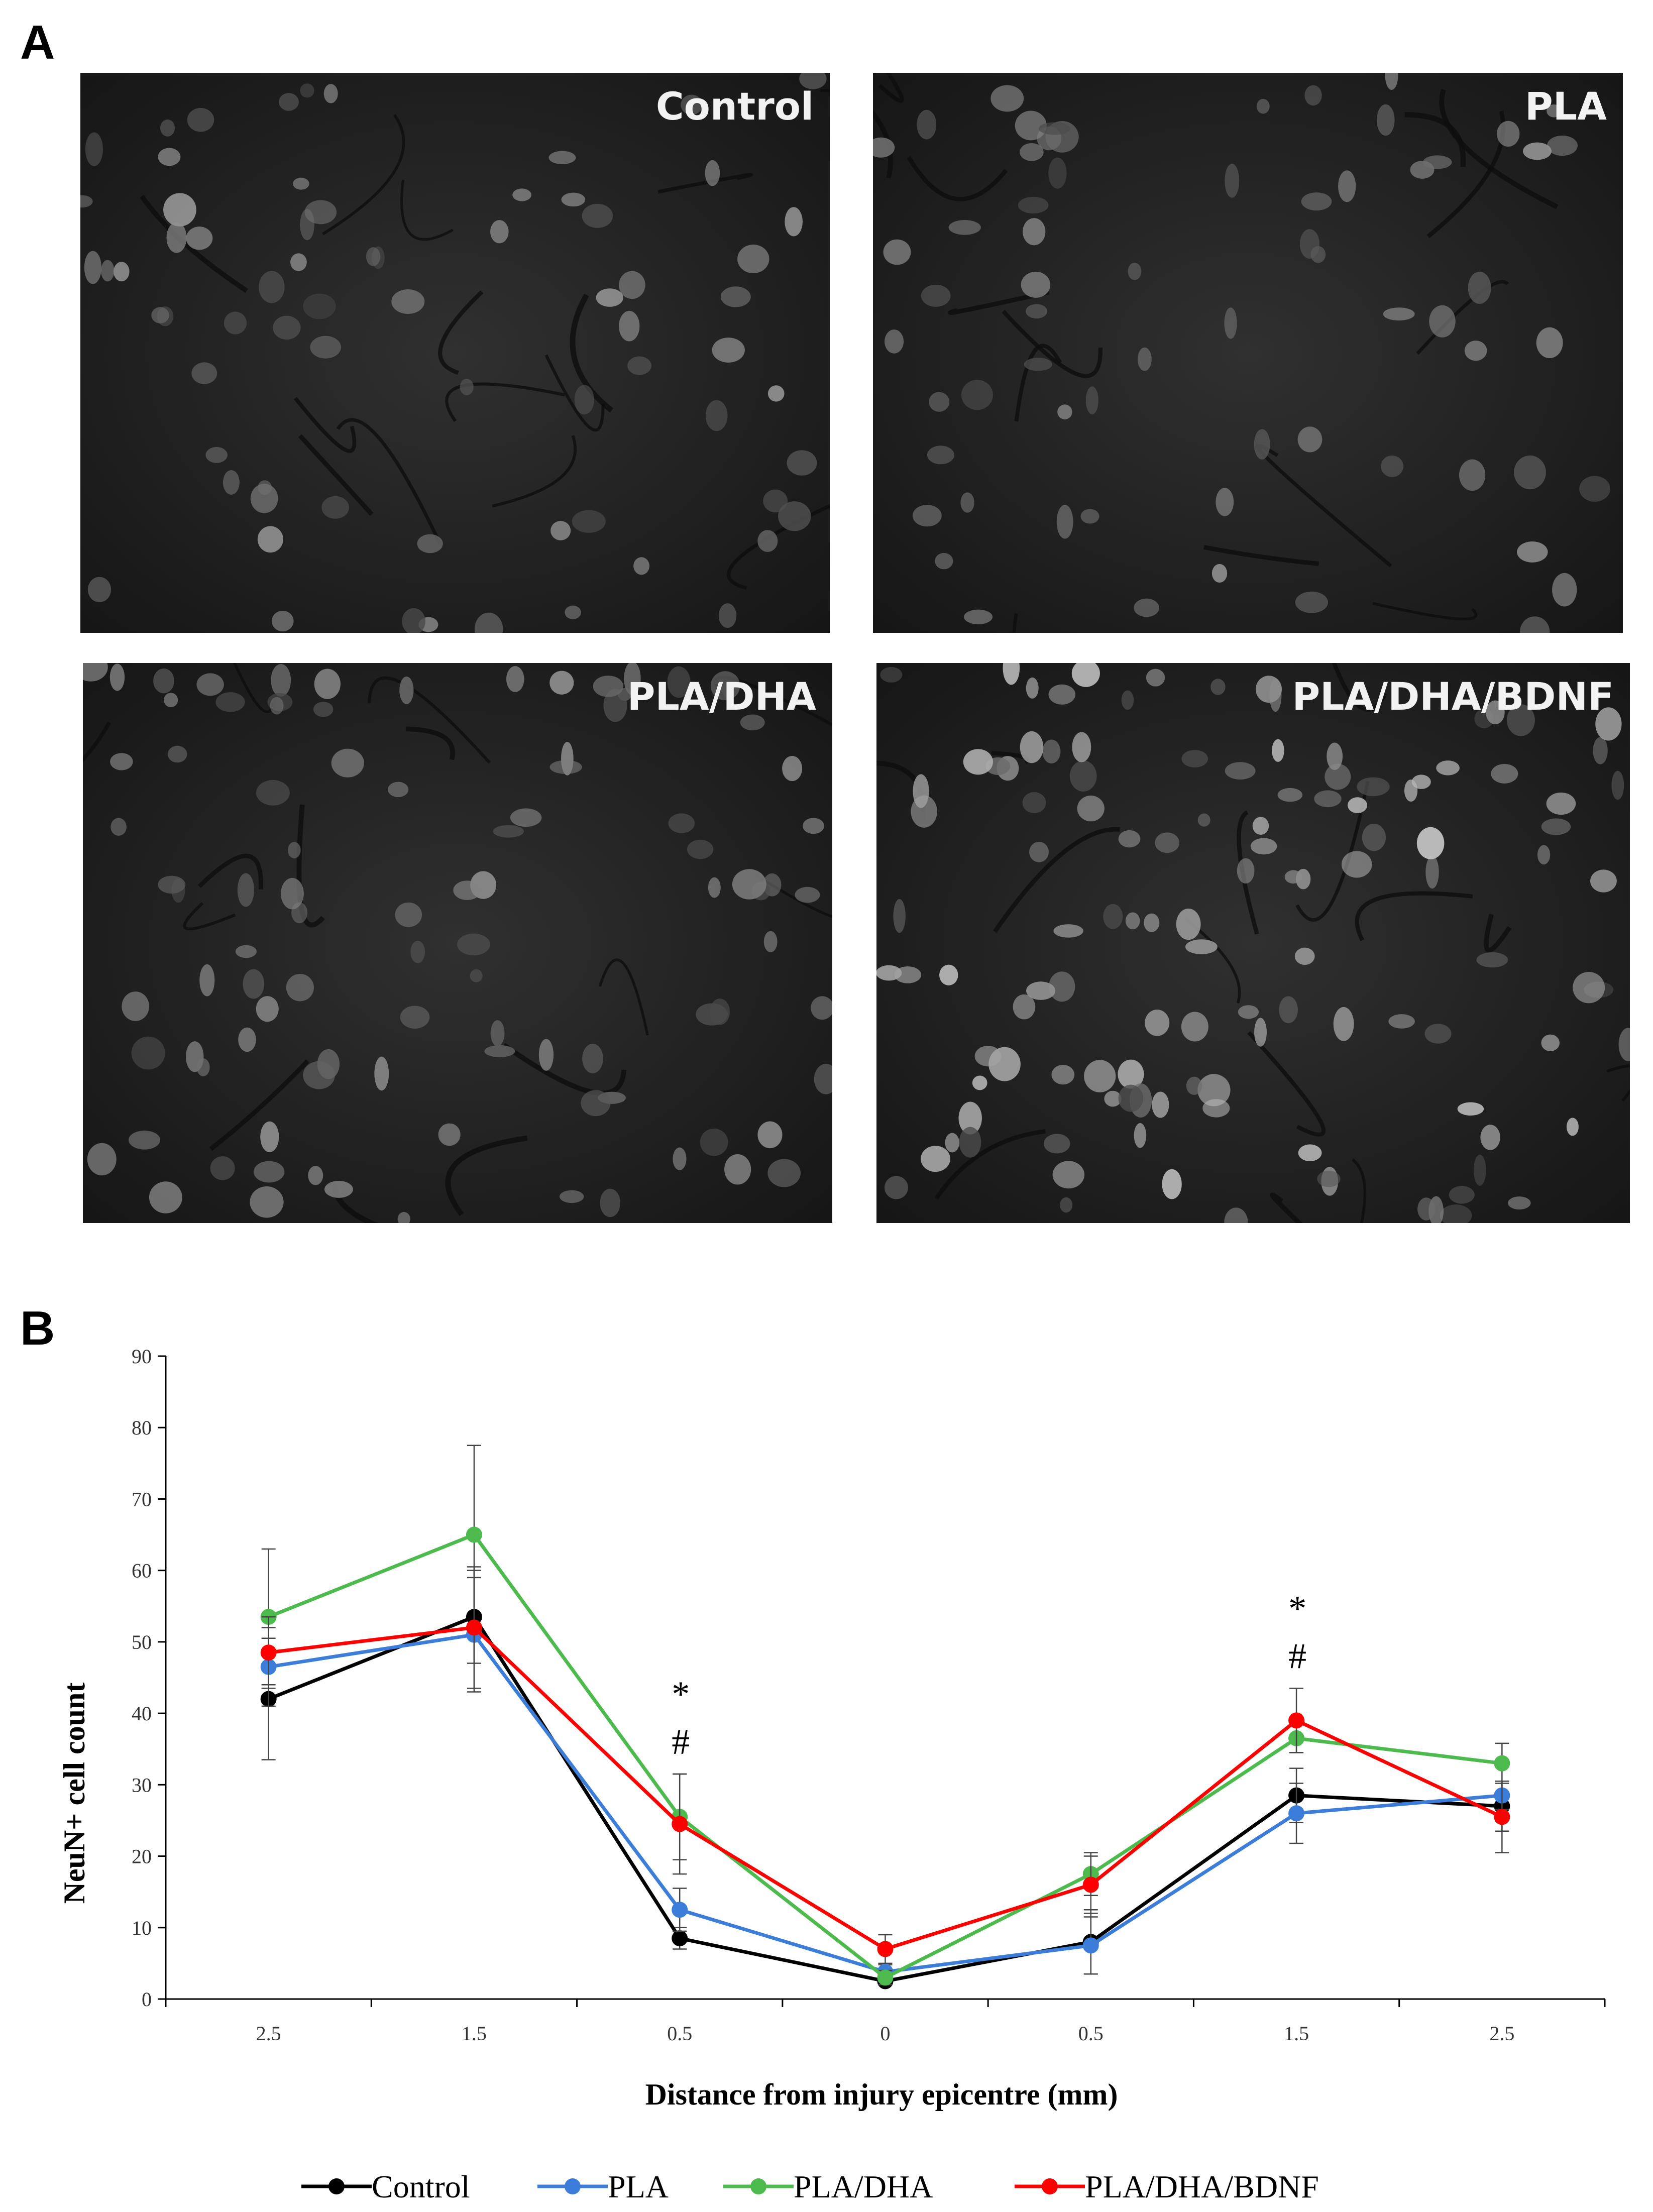  I want to click on y-tick-label: 40, so click(142, 1713).